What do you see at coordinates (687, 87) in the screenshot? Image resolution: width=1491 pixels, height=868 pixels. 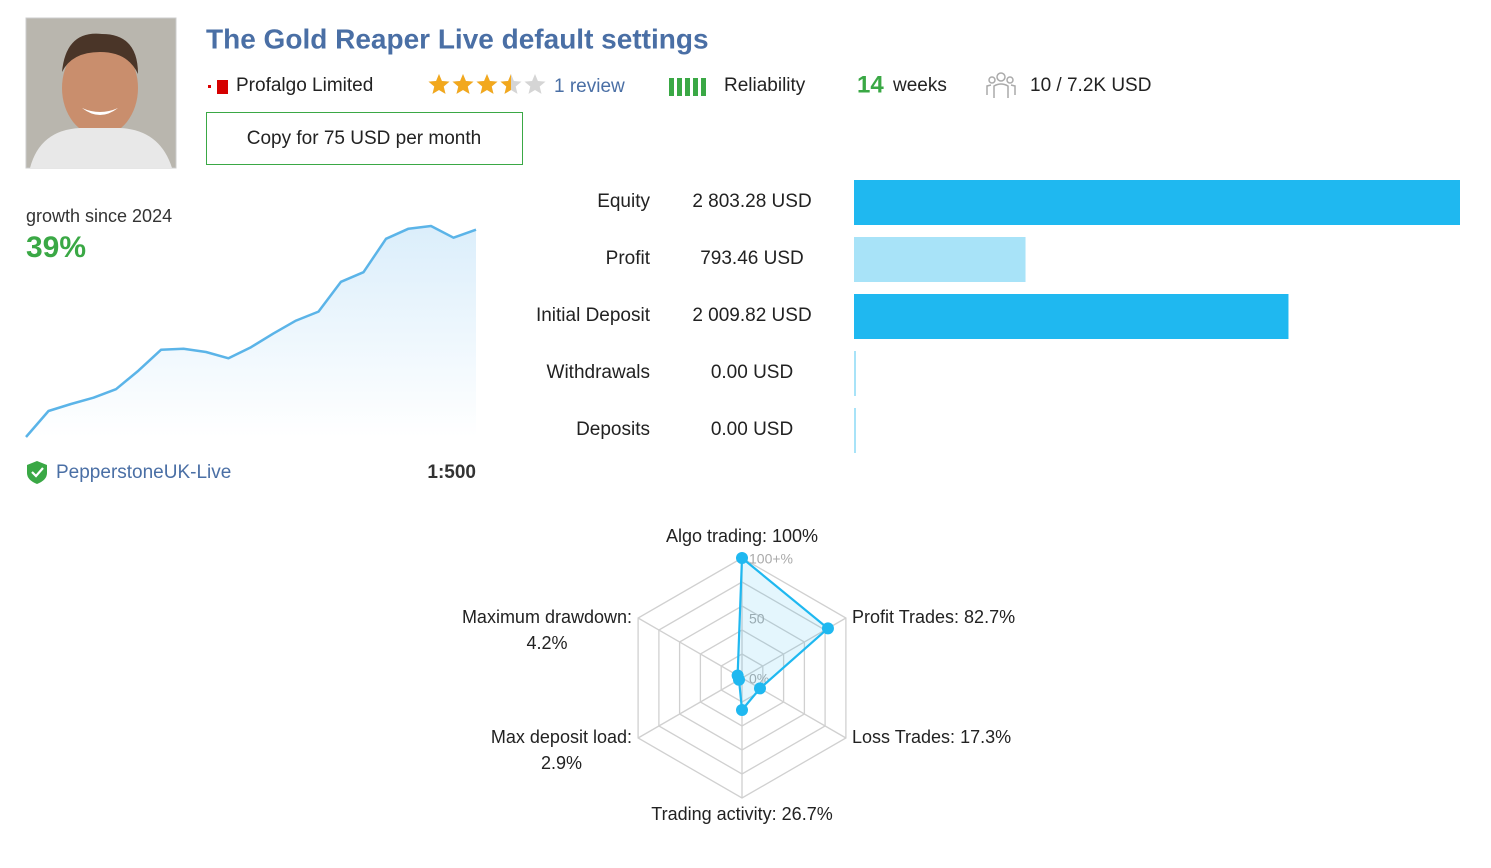 I see `reliability-icon` at bounding box center [687, 87].